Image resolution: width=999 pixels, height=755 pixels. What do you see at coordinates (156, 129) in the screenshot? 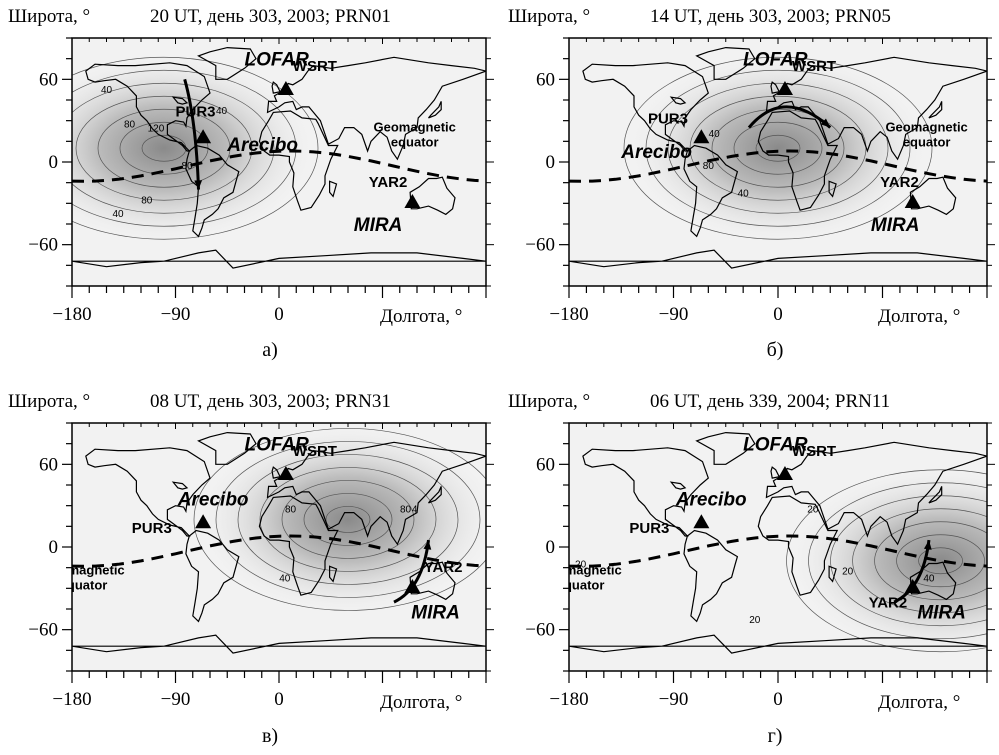
I see `contour-label: 120` at bounding box center [156, 129].